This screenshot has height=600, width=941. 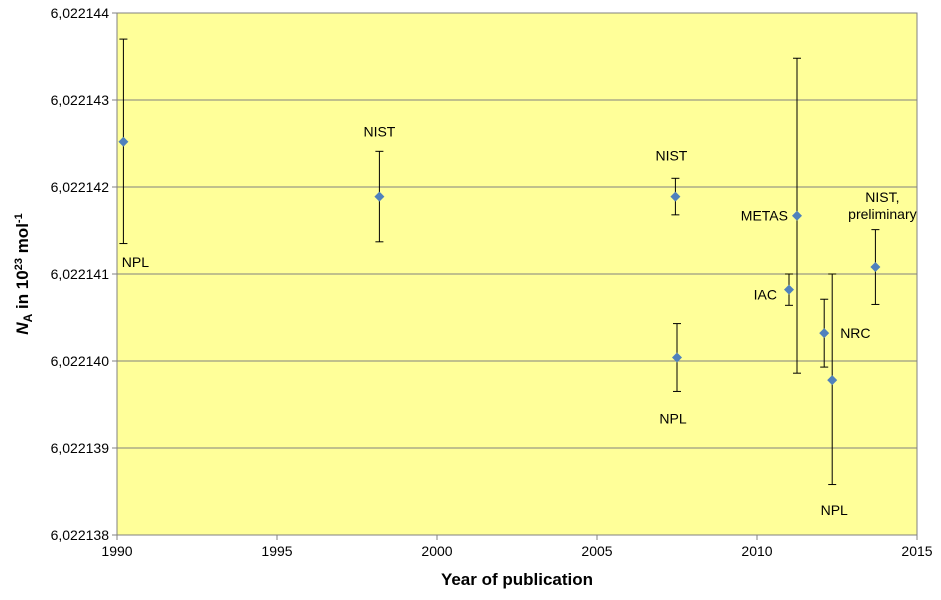 What do you see at coordinates (436, 551) in the screenshot?
I see `x-tick-label: 2000` at bounding box center [436, 551].